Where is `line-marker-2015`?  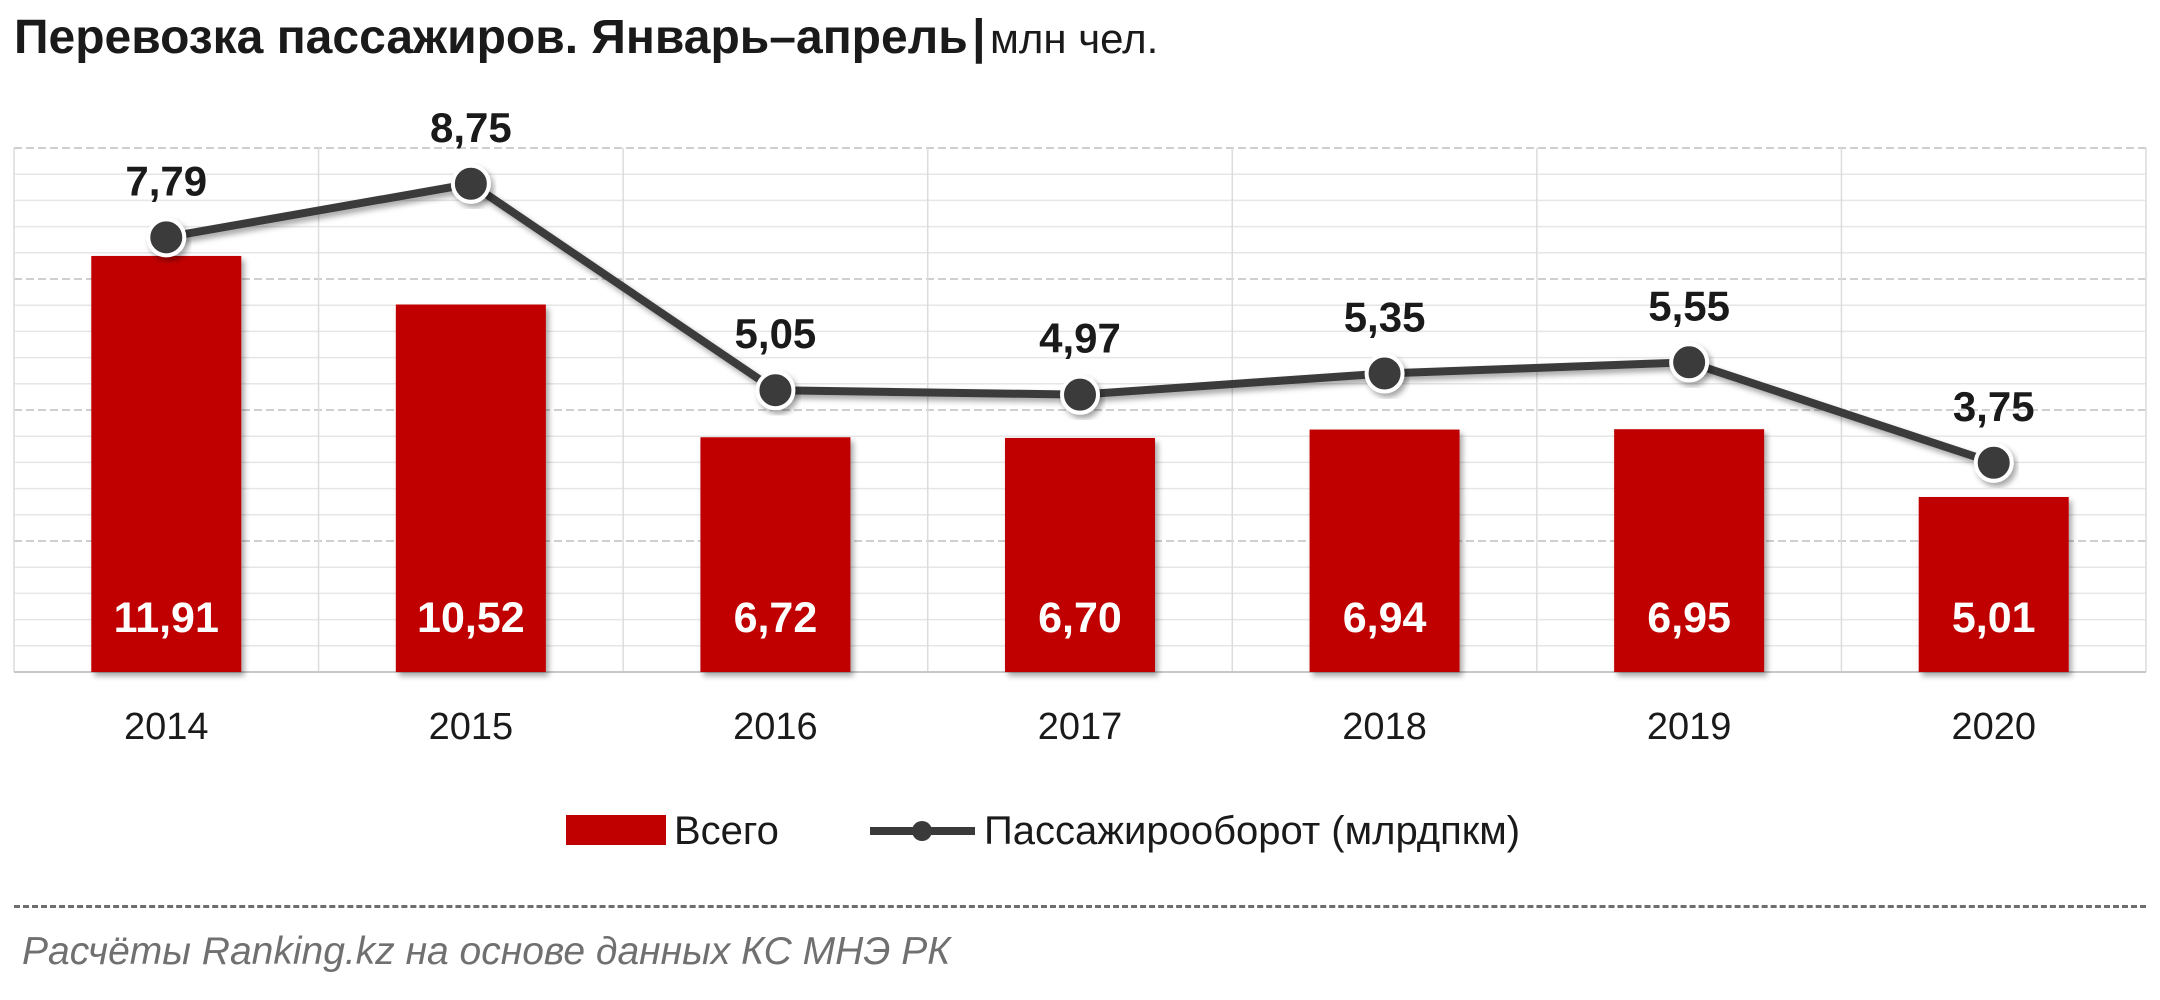
line-marker-2015 is located at coordinates (470, 183).